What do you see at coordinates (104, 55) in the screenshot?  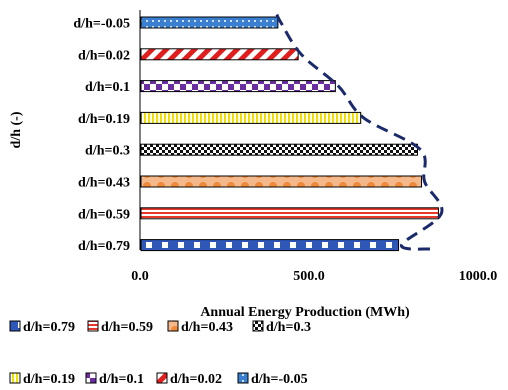 I see `y-tick-label: d/h=0.02` at bounding box center [104, 55].